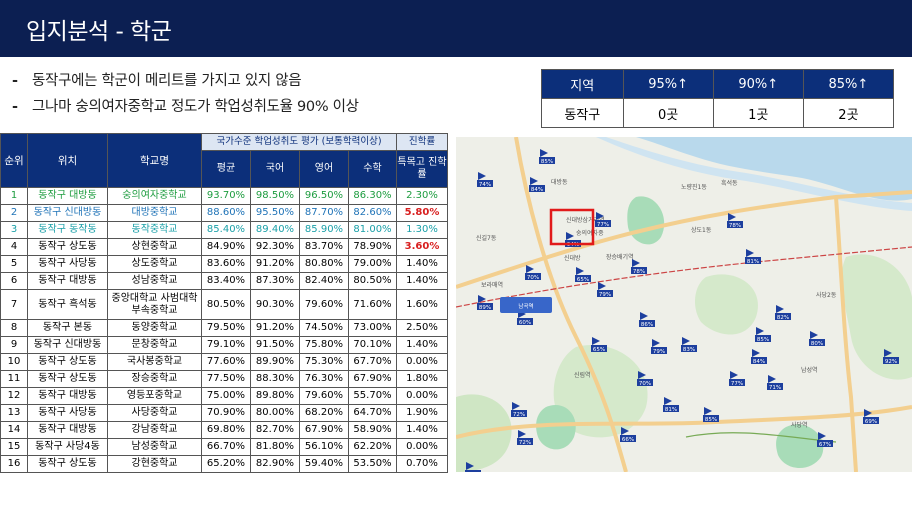 The width and height of the screenshot is (912, 513). I want to click on school-flag: 69%, so click(871, 417).